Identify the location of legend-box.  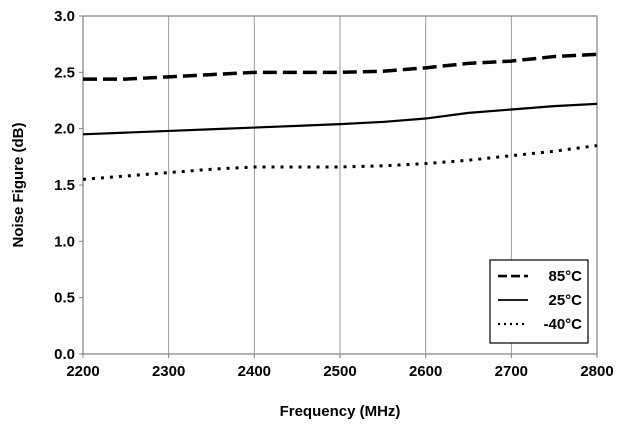
(539, 301).